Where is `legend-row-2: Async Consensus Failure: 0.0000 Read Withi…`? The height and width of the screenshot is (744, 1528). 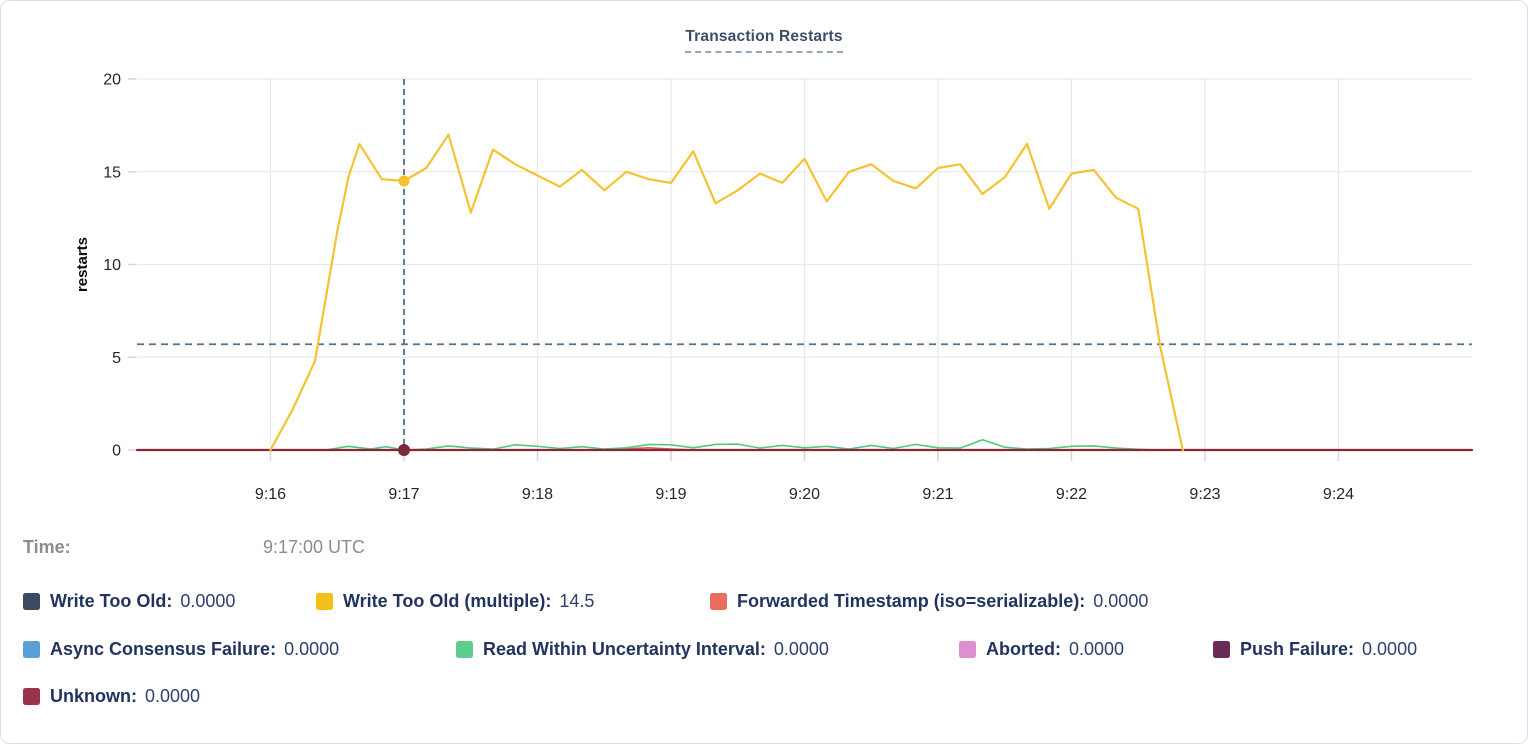 legend-row-2: Async Consensus Failure: 0.0000 Read Withi… is located at coordinates (764, 650).